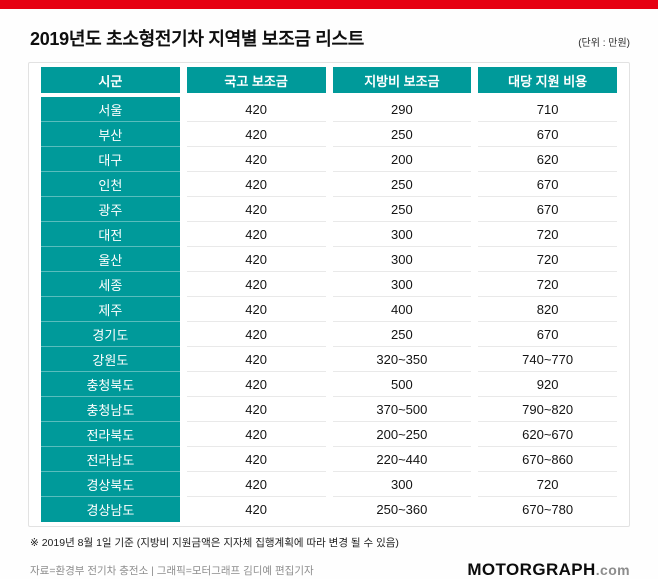 This screenshot has height=580, width=658. I want to click on credits: 자료=환경부 전기차 충전소 | 그래픽=모터그래프 김디예 편집기자, so click(172, 570).